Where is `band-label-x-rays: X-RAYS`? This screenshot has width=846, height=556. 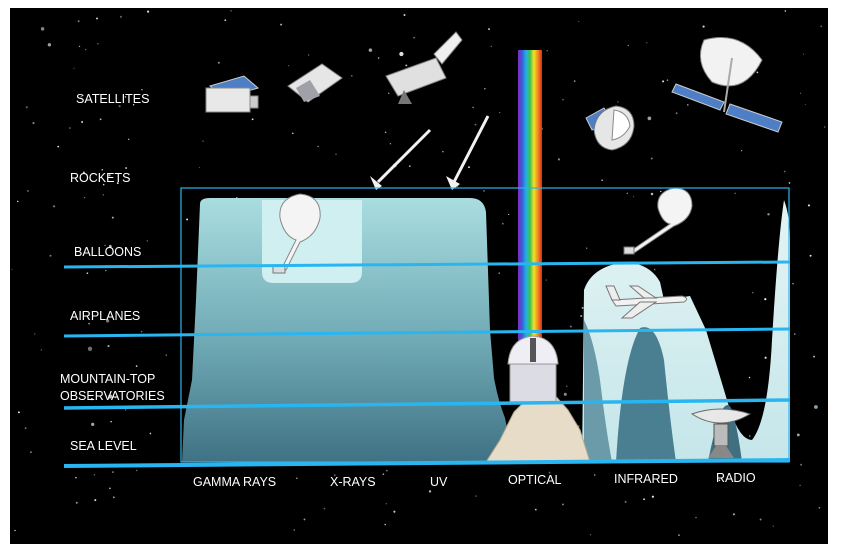 band-label-x-rays: X-RAYS is located at coordinates (353, 482).